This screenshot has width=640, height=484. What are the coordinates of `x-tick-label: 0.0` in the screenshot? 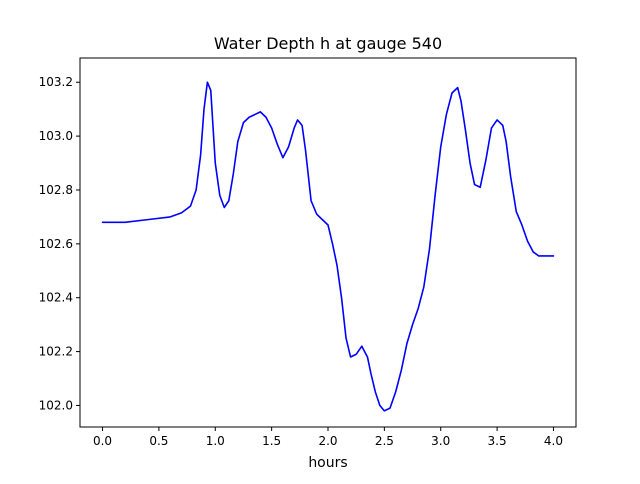 It's located at (102, 441).